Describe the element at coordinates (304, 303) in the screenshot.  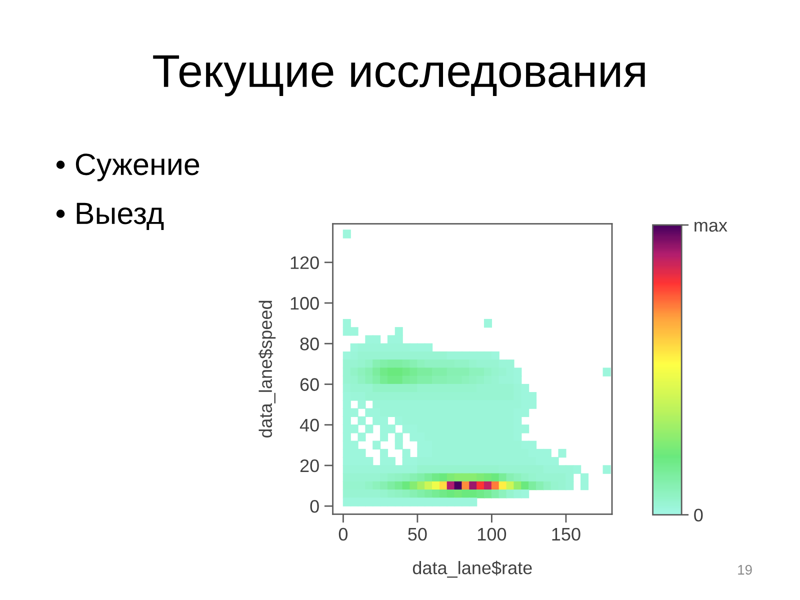
I see `y-tick-label: 100` at that location.